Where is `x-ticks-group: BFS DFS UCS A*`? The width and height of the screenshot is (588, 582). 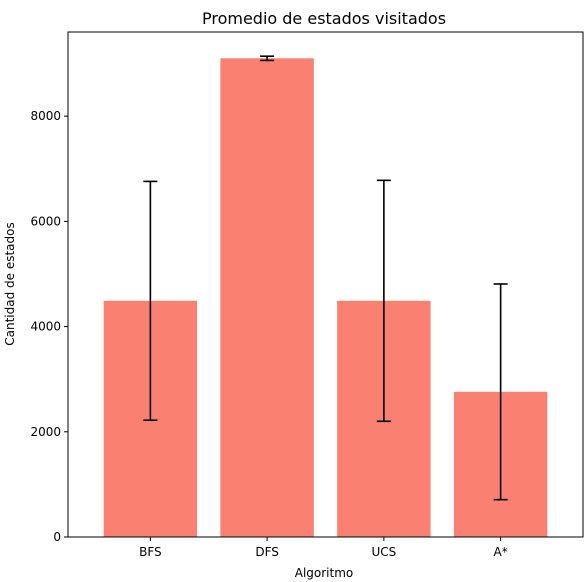
x-ticks-group: BFS DFS UCS A* is located at coordinates (323, 548).